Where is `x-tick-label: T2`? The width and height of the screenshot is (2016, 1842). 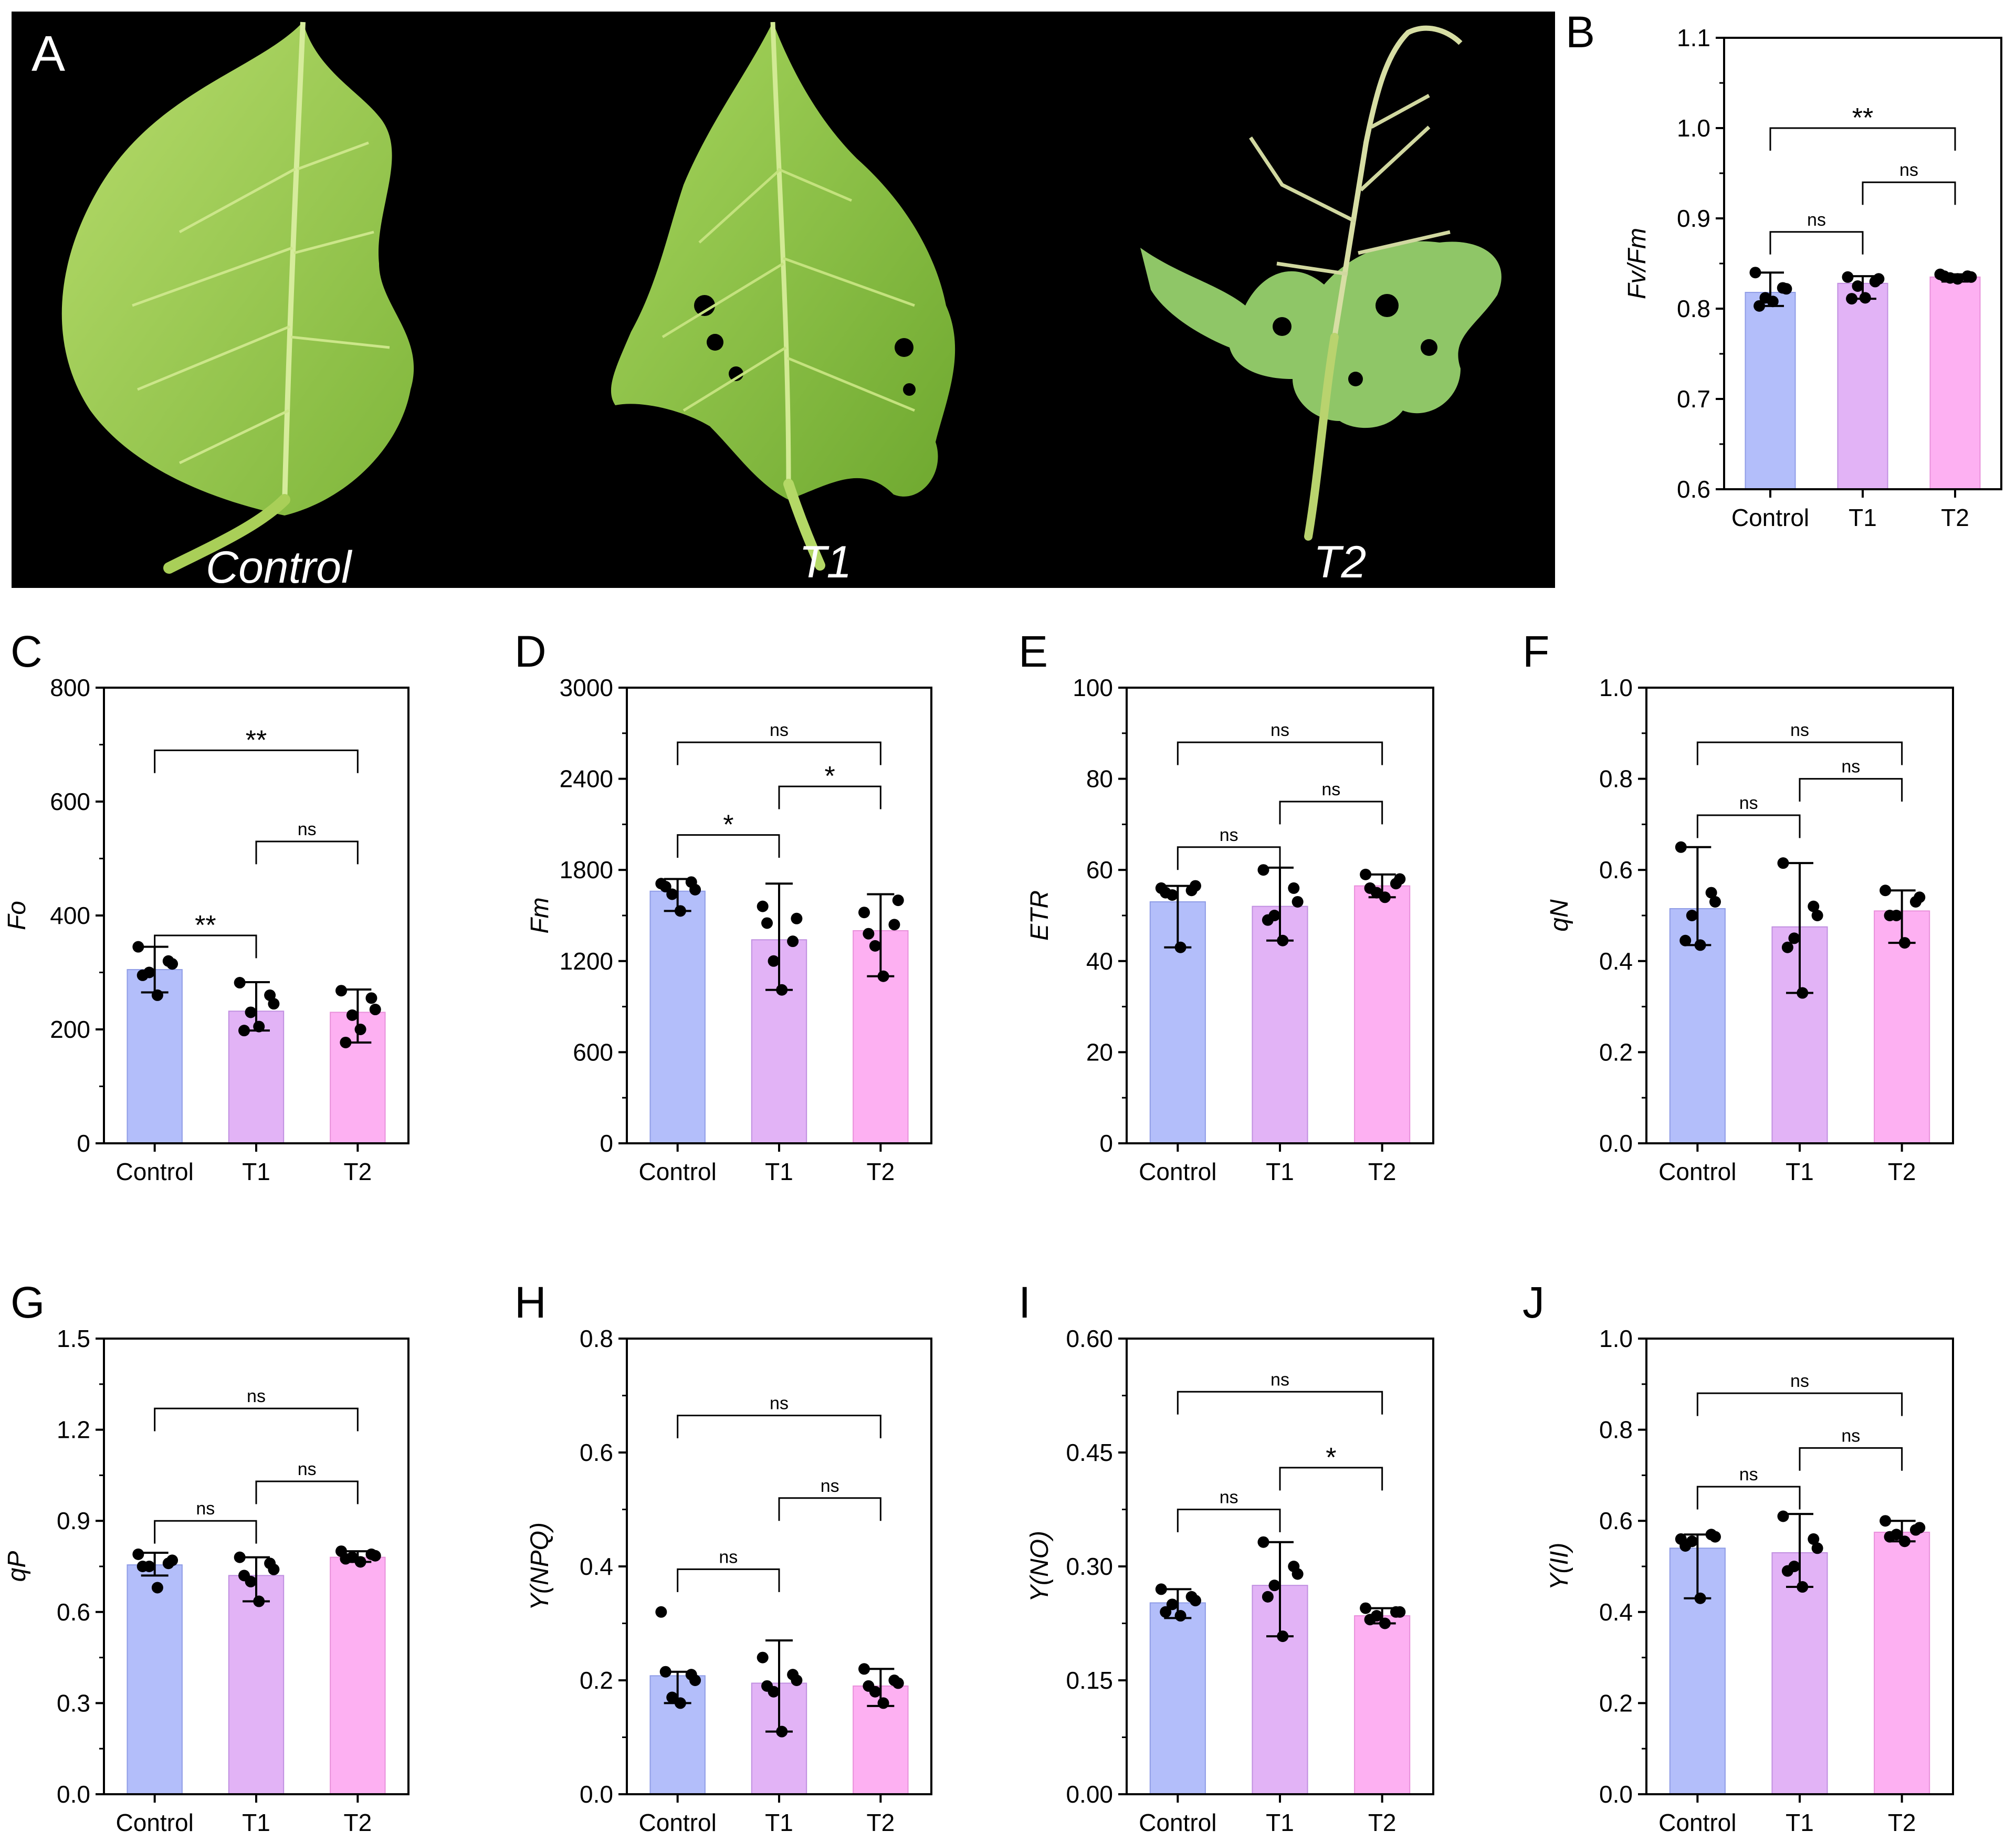
x-tick-label: T2 is located at coordinates (1902, 1171).